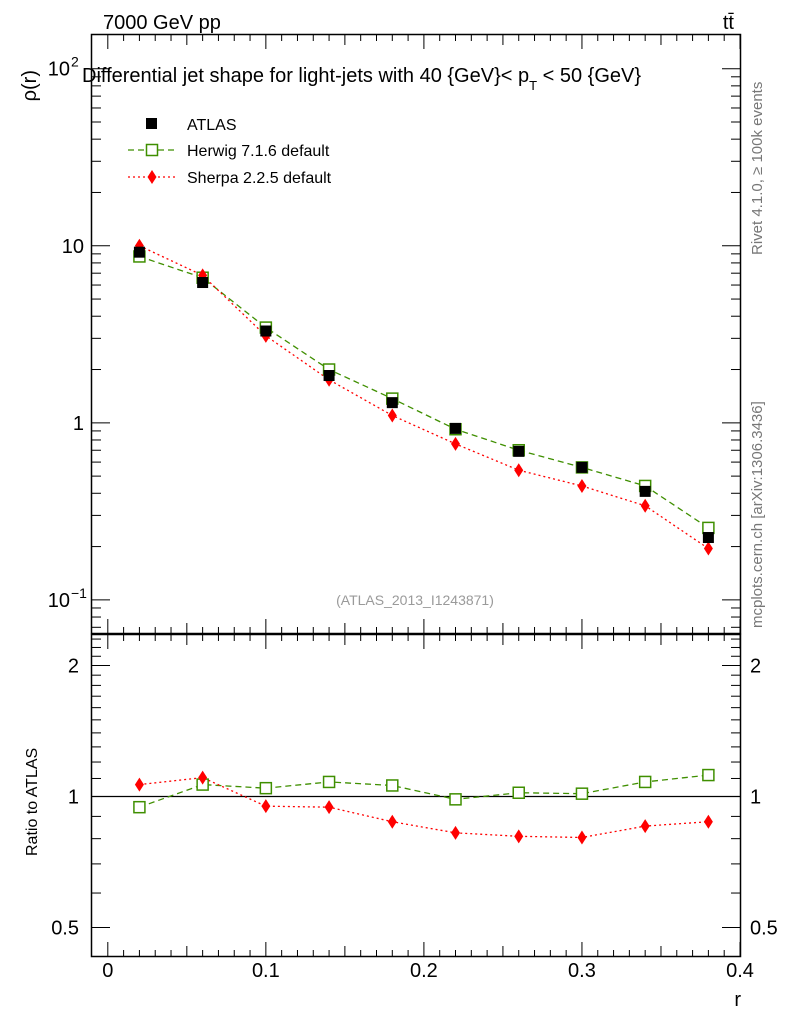 This screenshot has height=1024, width=786. I want to click on x-tick-label: 0.4, so click(740, 971).